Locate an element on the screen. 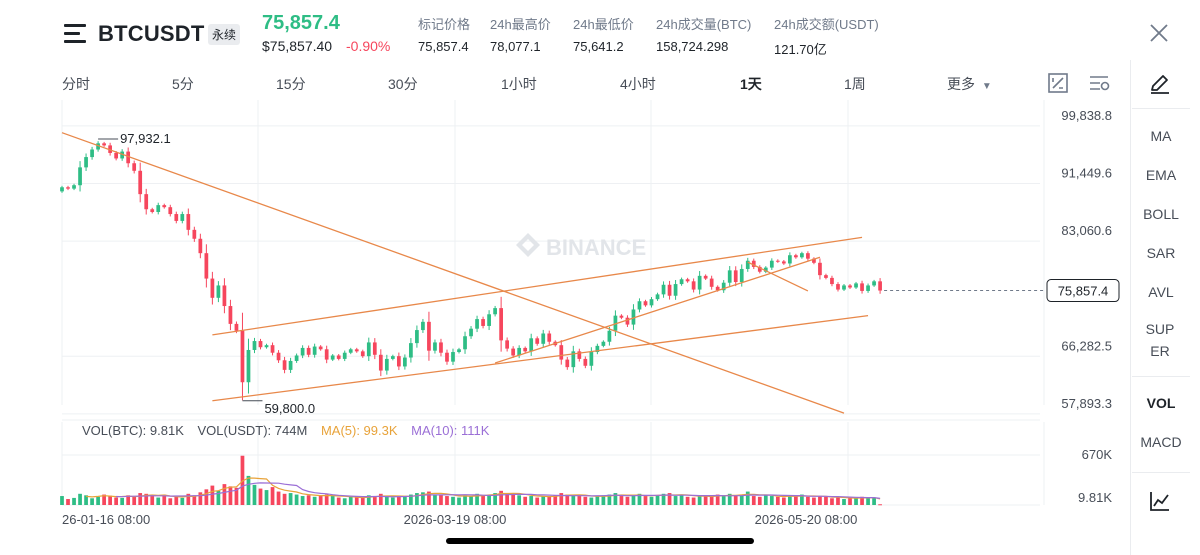 This screenshot has height=555, width=1200. timeframe-4h: 4小时 is located at coordinates (638, 84).